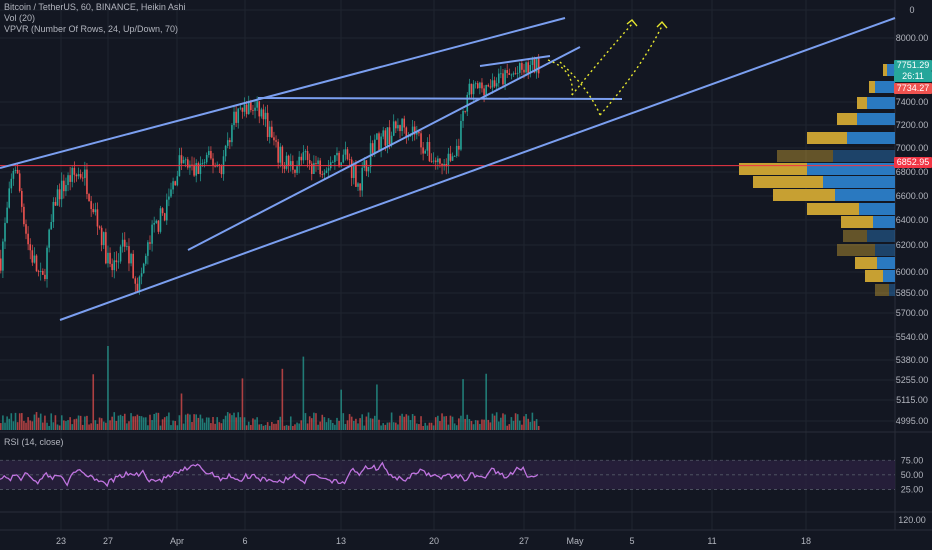 This screenshot has width=932, height=550. I want to click on secondary-price-tag: 7734.27, so click(913, 88).